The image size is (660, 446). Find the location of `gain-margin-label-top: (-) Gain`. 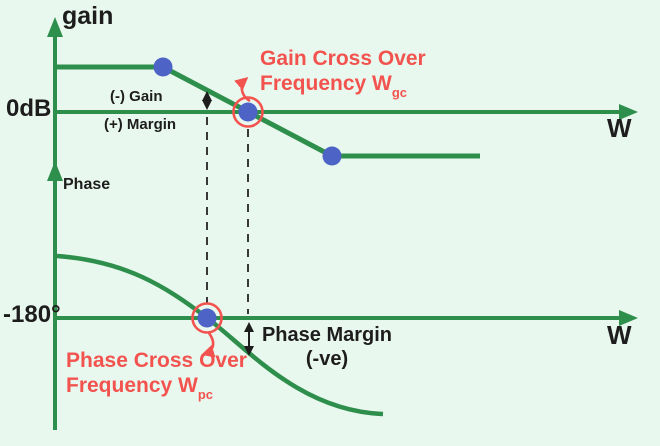

gain-margin-label-top: (-) Gain is located at coordinates (136, 96).